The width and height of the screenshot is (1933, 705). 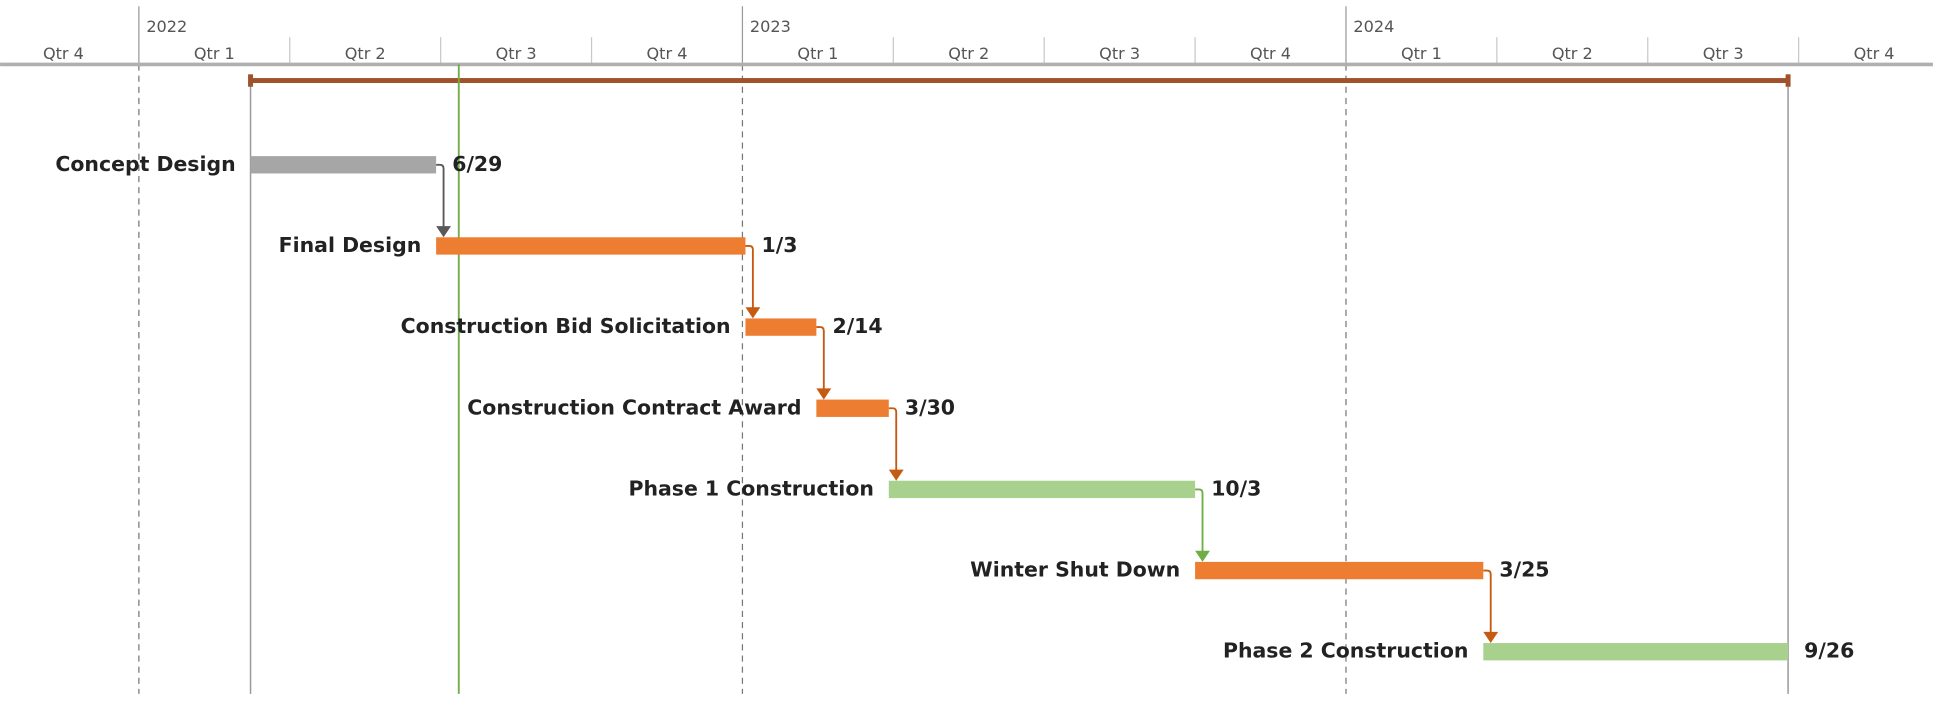 What do you see at coordinates (1075, 570) in the screenshot?
I see `task-name: Winter Shut Down` at bounding box center [1075, 570].